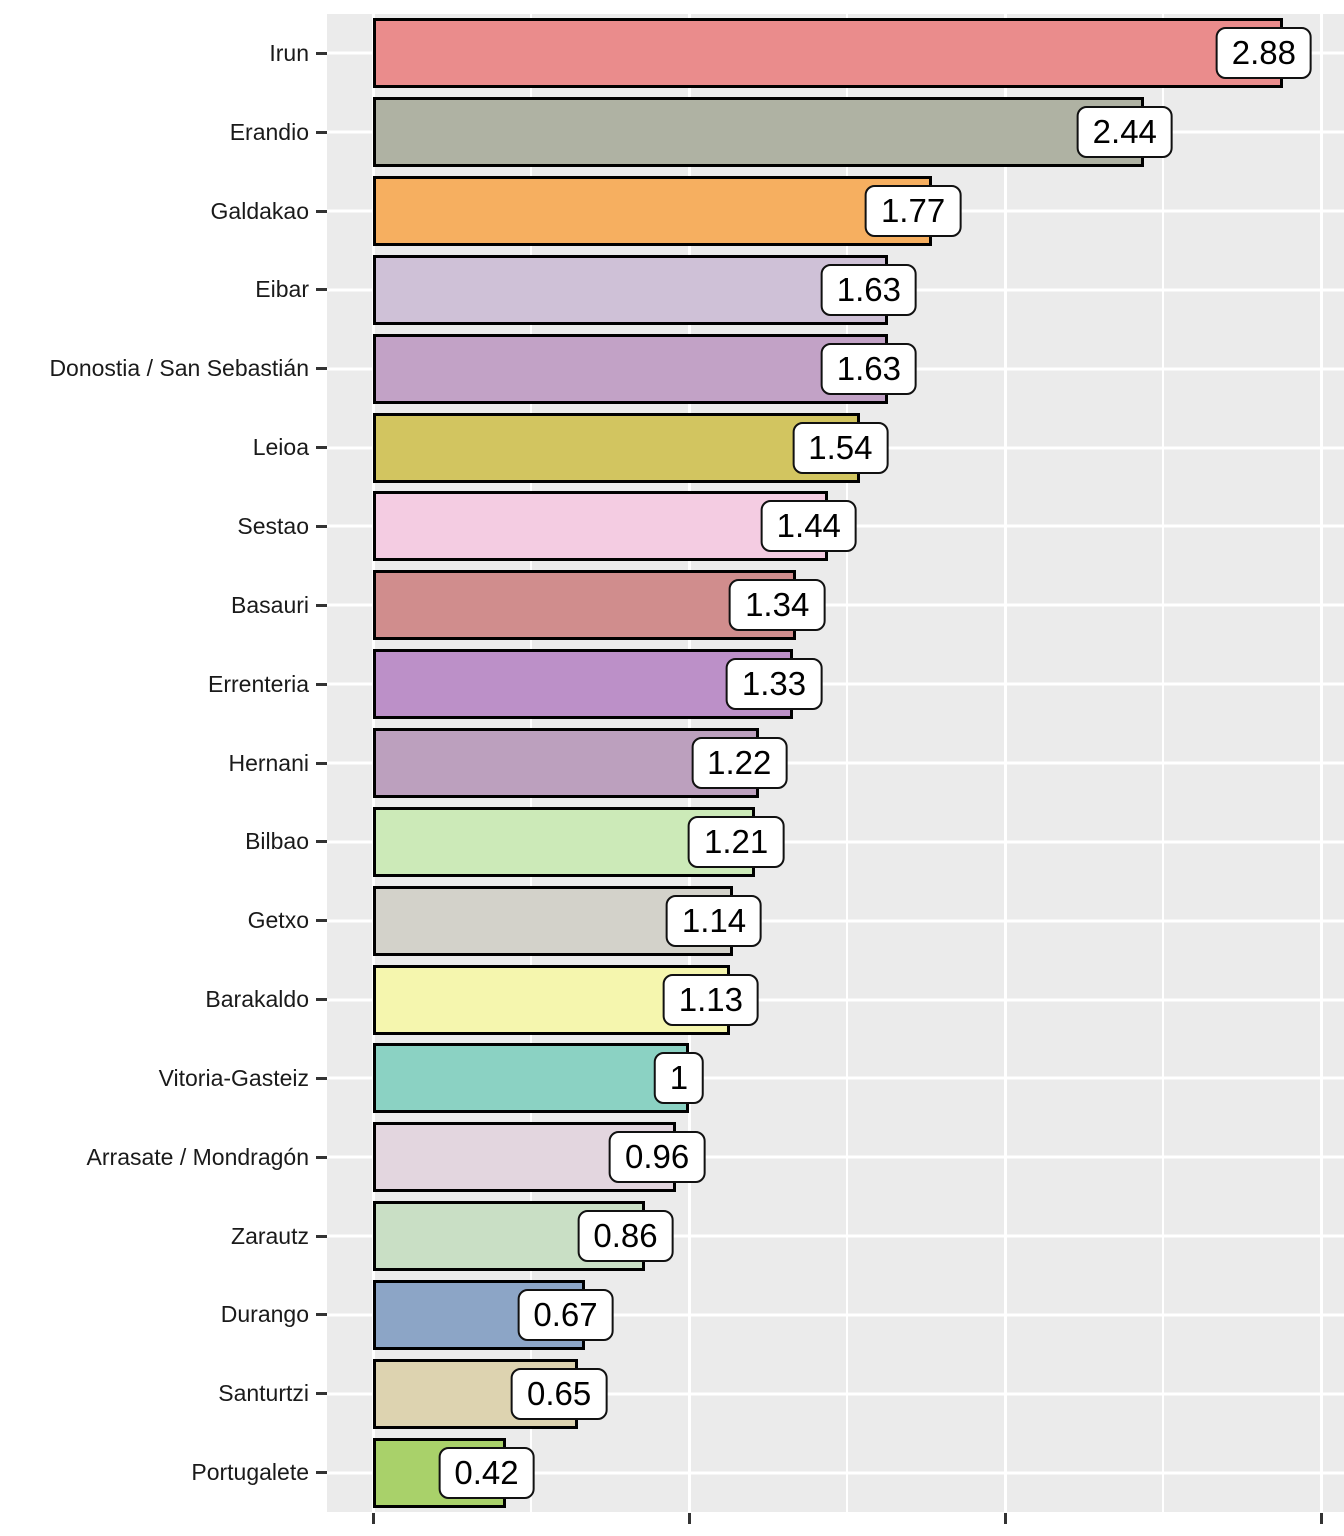  What do you see at coordinates (250, 1472) in the screenshot?
I see `category-label: Portugalete` at bounding box center [250, 1472].